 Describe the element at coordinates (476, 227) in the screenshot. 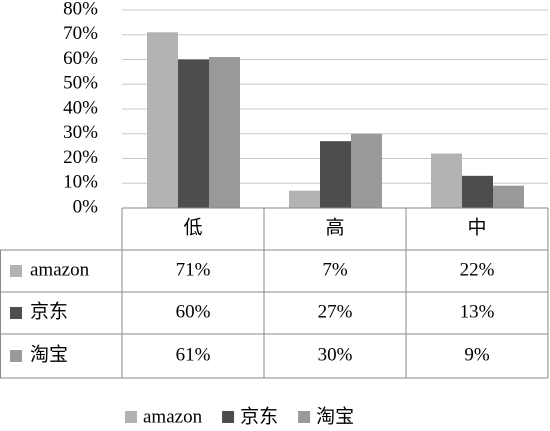

I see `x-tick-label: 中` at that location.